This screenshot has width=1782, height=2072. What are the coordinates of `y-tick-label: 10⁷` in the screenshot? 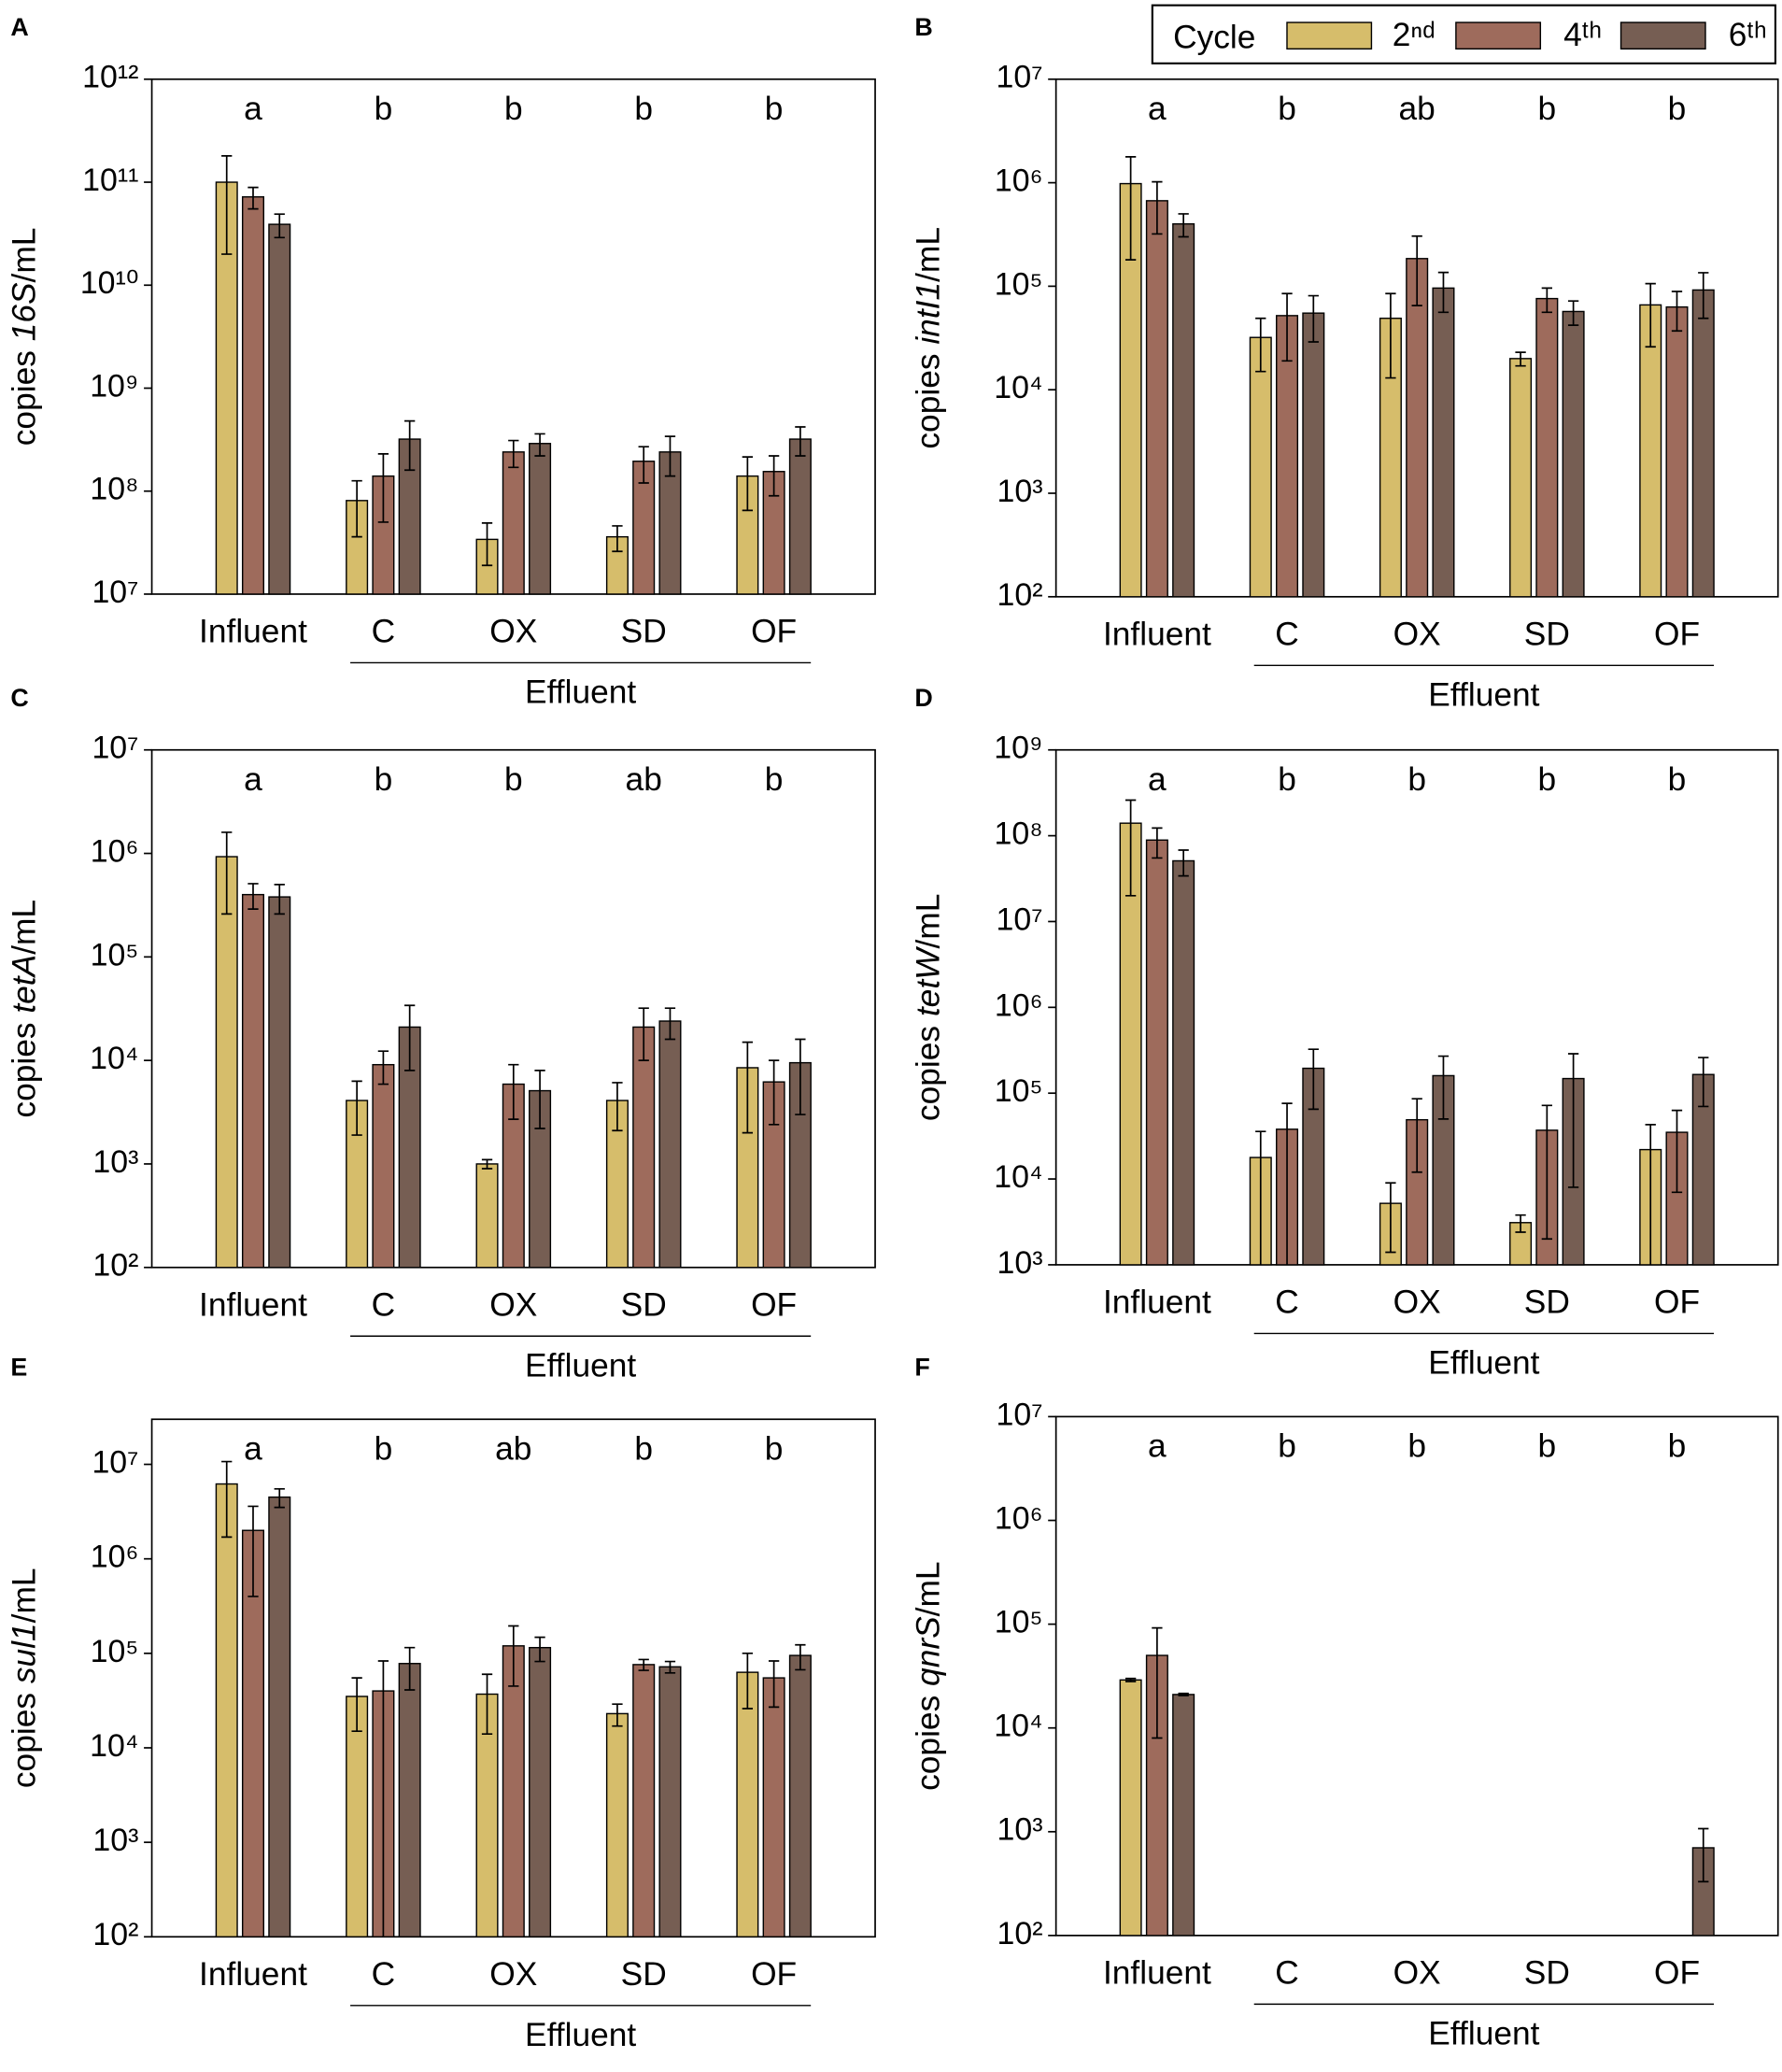 It's located at (1020, 77).